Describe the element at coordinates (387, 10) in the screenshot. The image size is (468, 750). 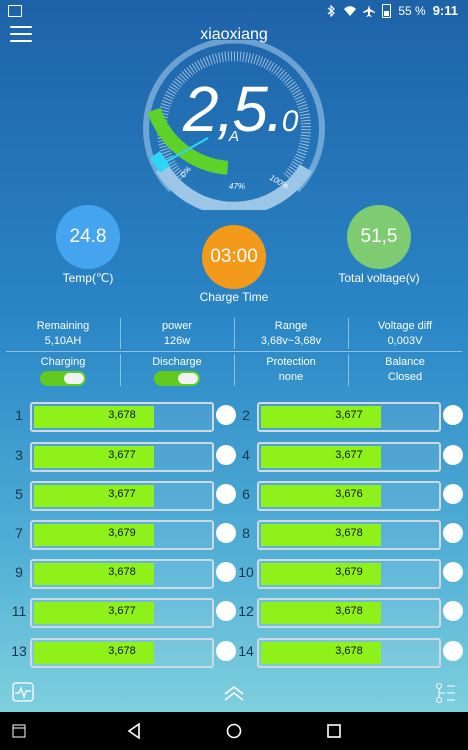
I see `battery-icon` at that location.